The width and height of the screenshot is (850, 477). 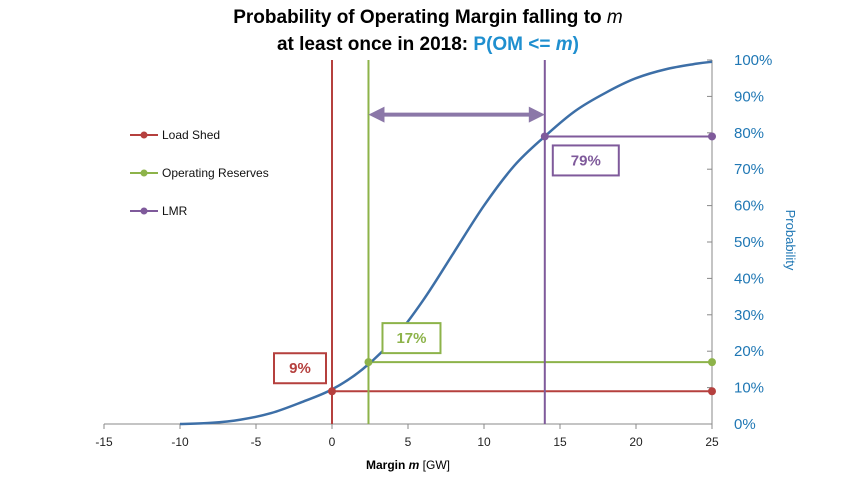 I want to click on y-tick-label: 40%, so click(x=749, y=278).